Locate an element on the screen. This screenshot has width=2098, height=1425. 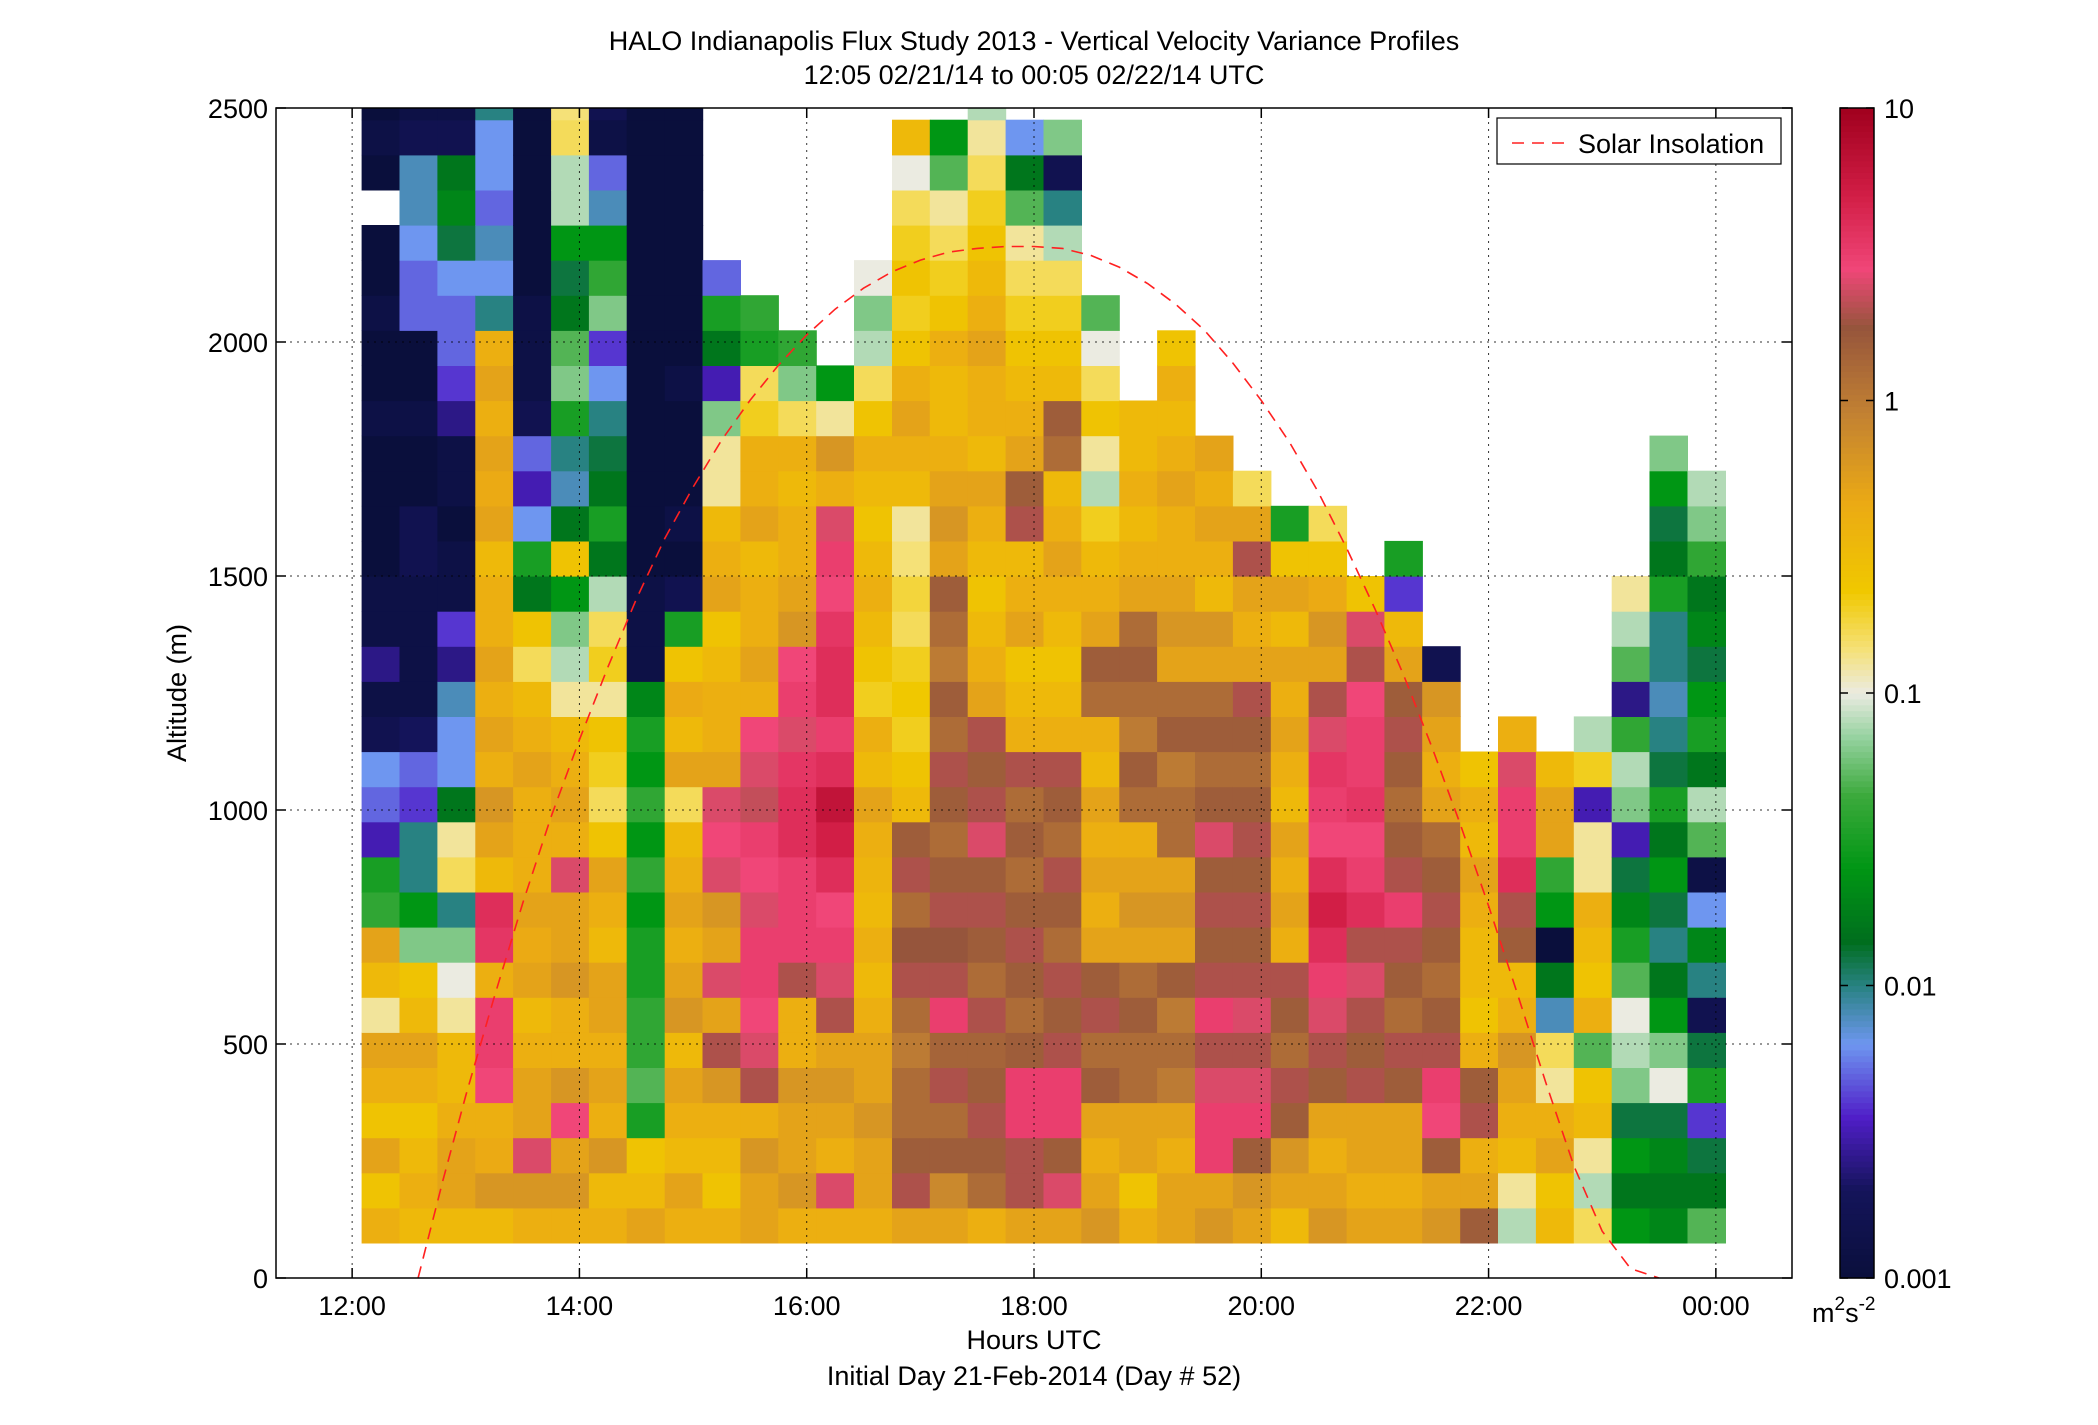
colorbar-unit-base: m is located at coordinates (1823, 1313).